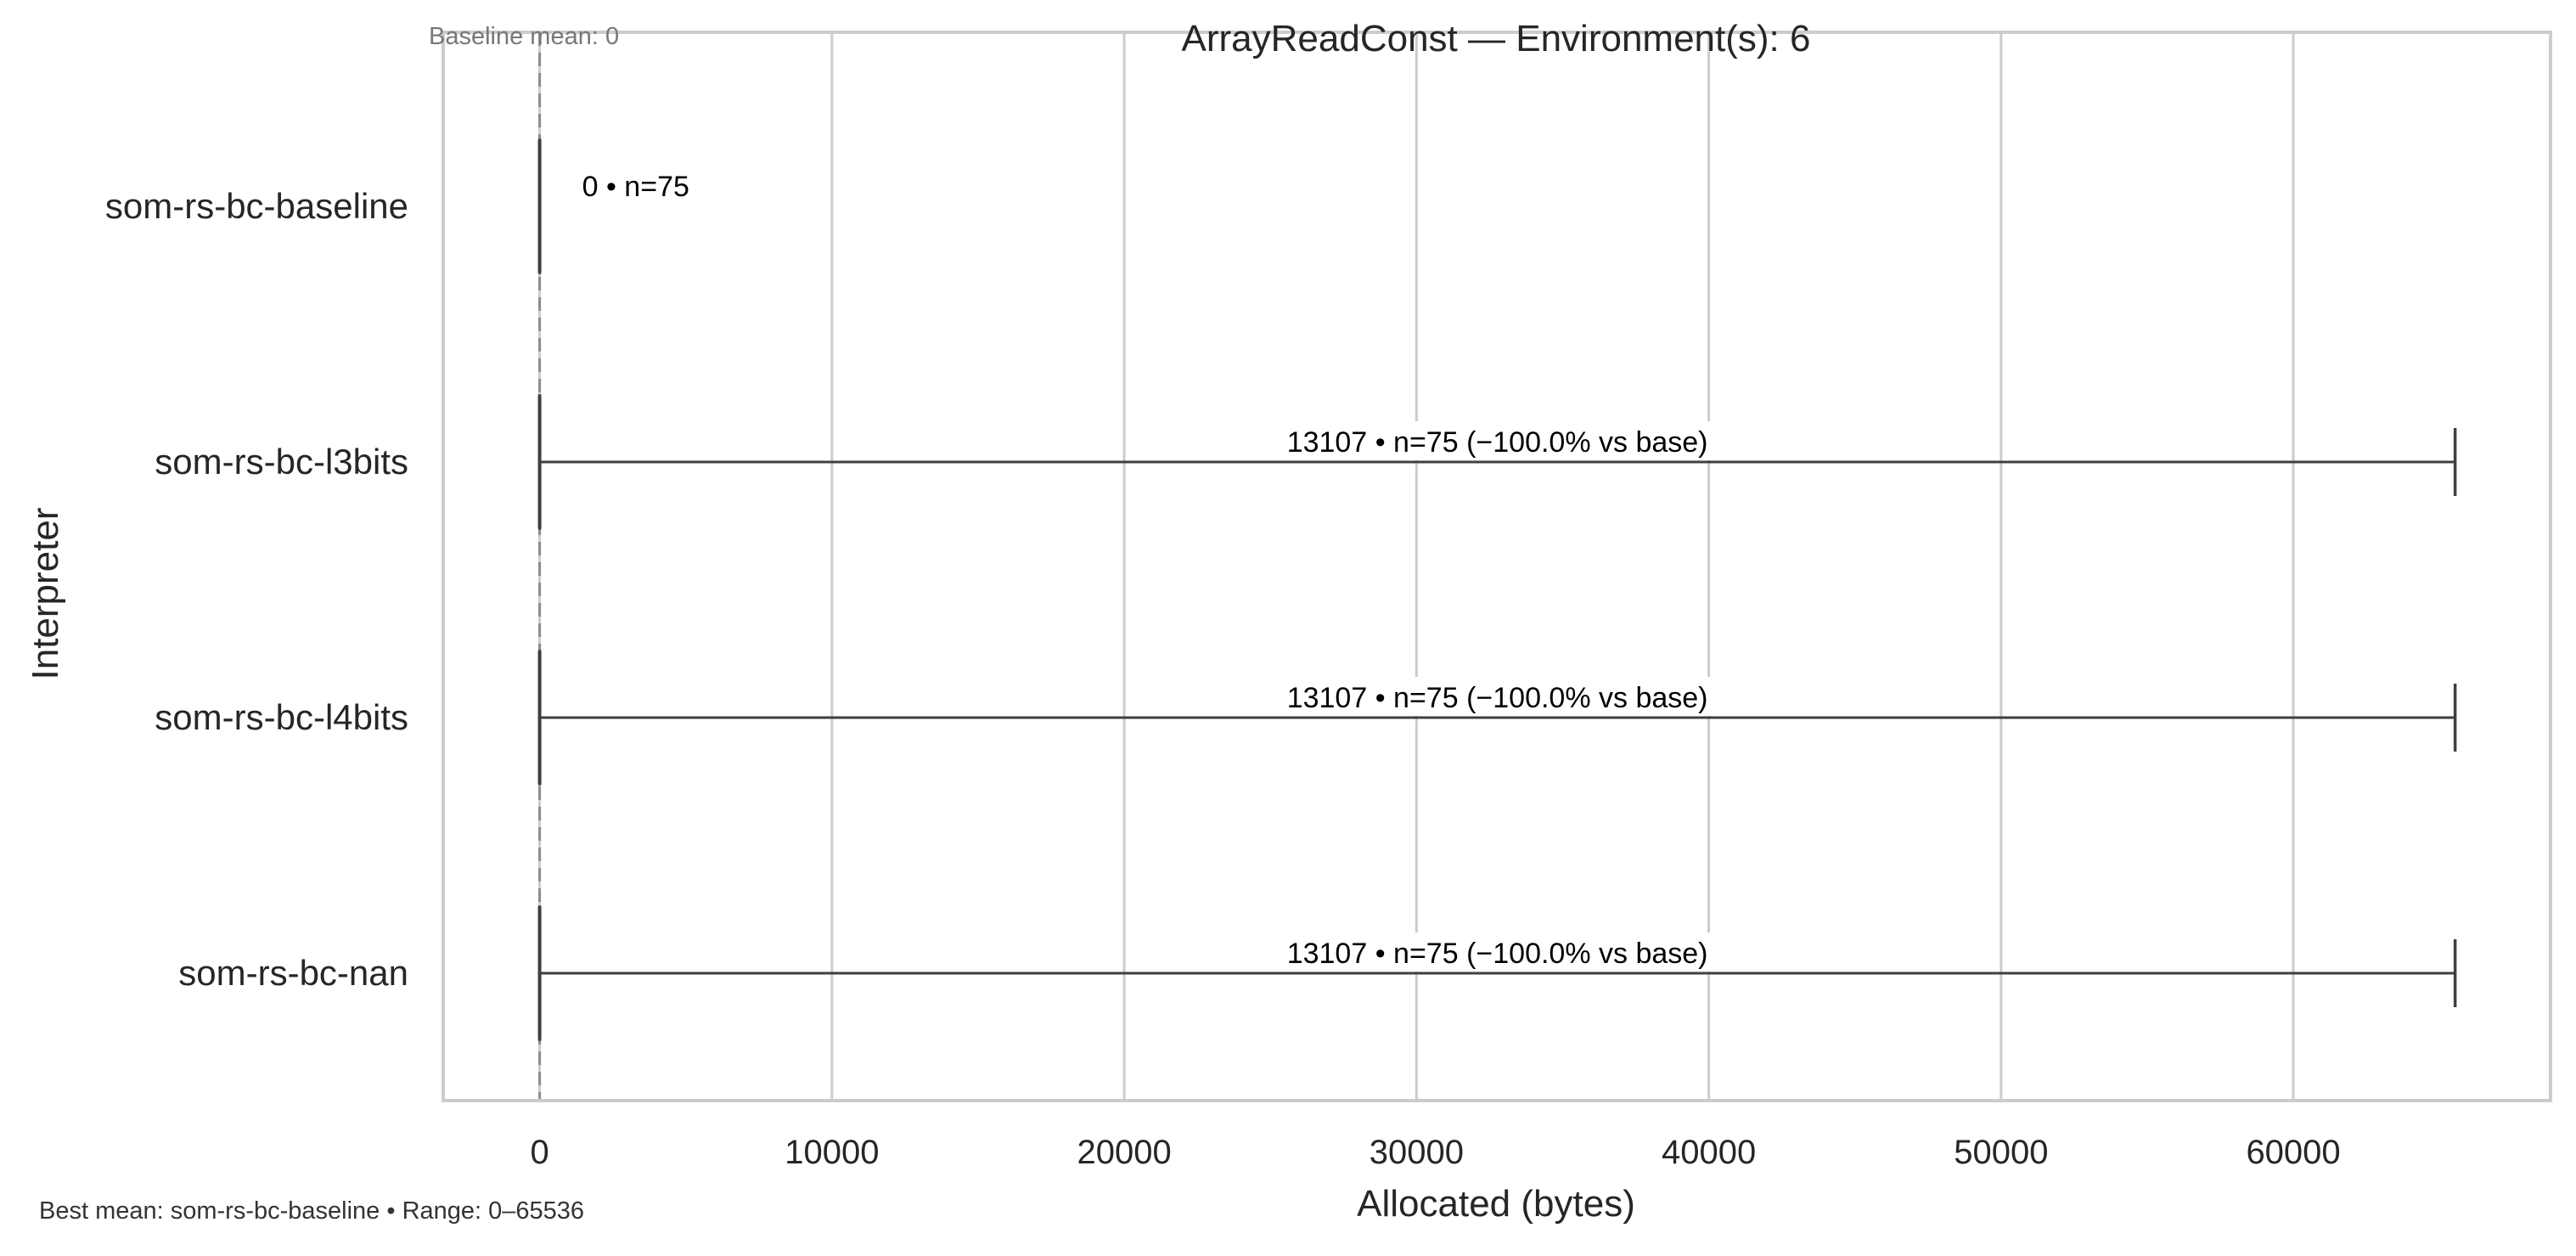 The image size is (2576, 1256). What do you see at coordinates (1124, 1152) in the screenshot?
I see `x-tick-label: 20000` at bounding box center [1124, 1152].